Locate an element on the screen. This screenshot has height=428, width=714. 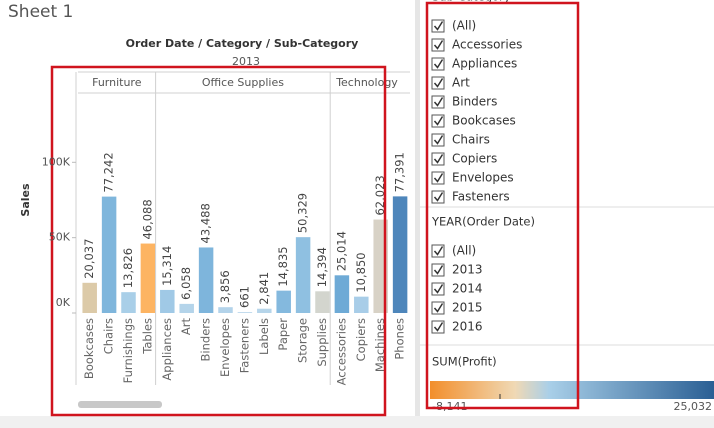
year-header: 2013 is located at coordinates (246, 61).